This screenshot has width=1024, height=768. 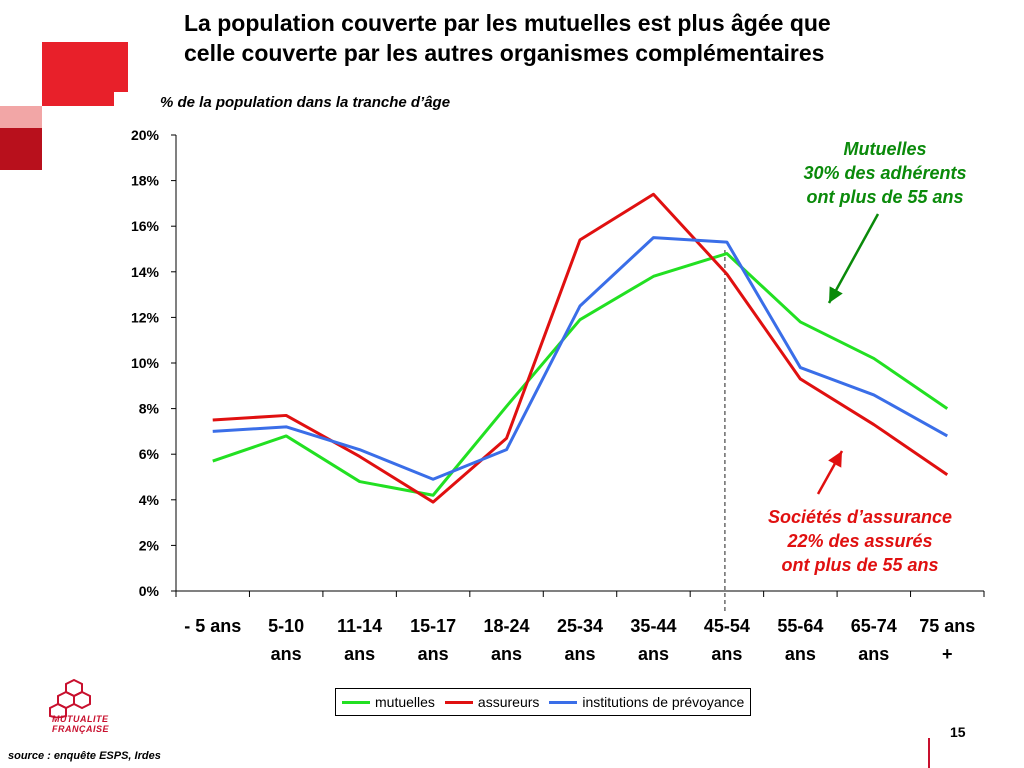 I want to click on y-tick-label: 14%, so click(x=145, y=272).